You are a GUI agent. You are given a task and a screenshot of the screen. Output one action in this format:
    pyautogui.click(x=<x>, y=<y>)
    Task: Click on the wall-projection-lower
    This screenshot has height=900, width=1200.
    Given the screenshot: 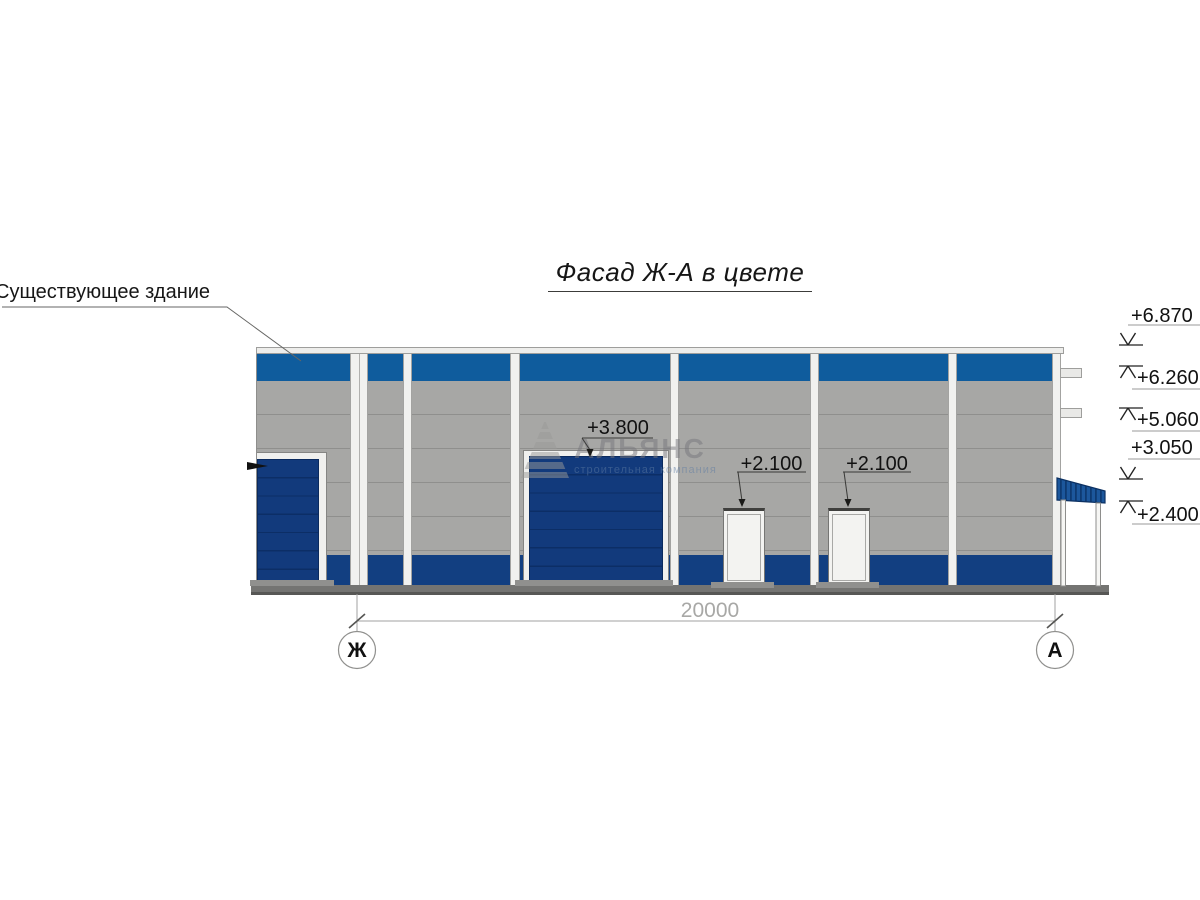 What is the action you would take?
    pyautogui.click(x=1071, y=413)
    